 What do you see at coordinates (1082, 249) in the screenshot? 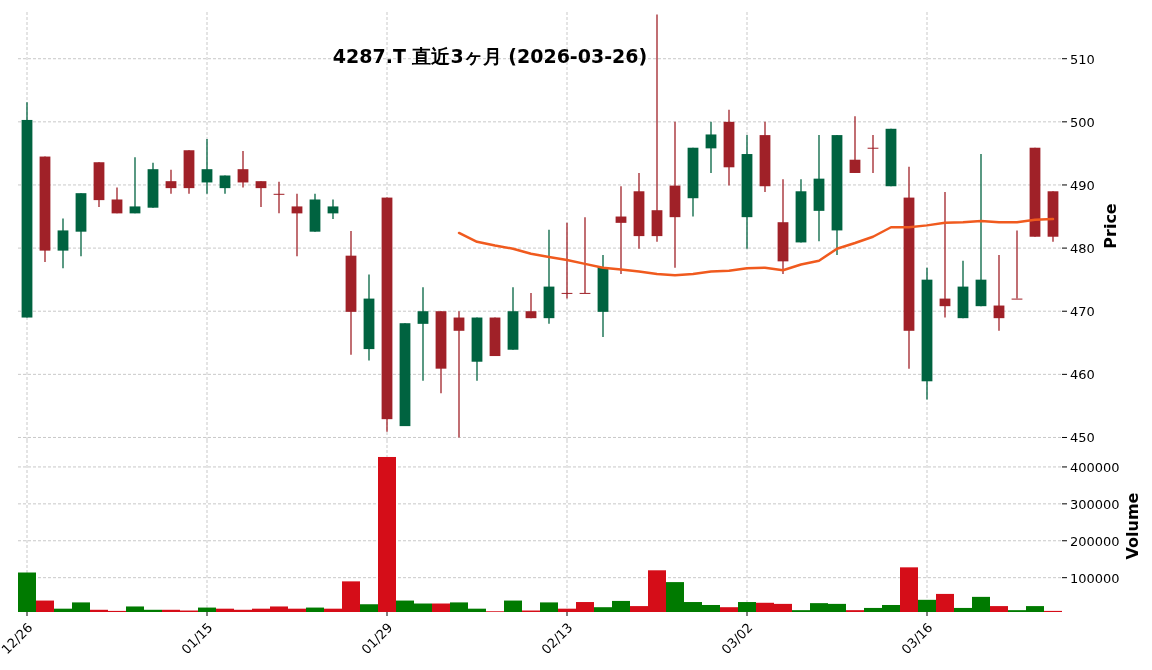
I see `y-tick-label: 480` at bounding box center [1082, 249].